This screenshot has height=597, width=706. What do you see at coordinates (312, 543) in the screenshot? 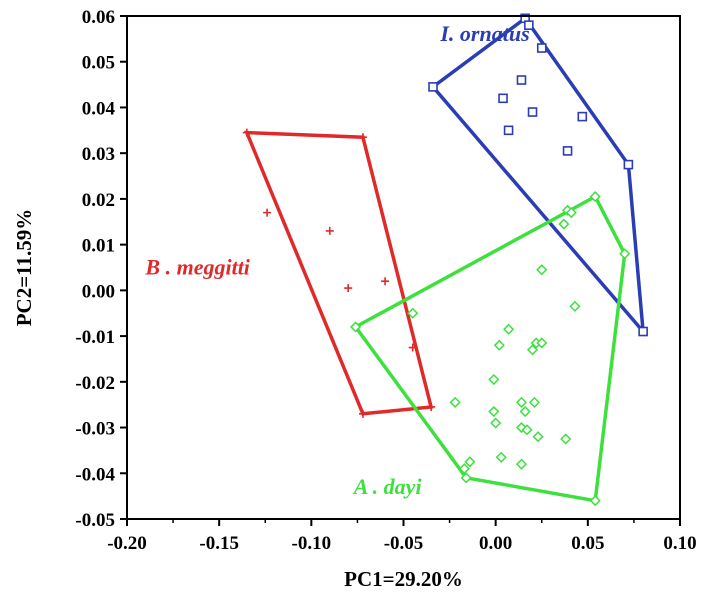
I see `x-tick-label: -0.10` at bounding box center [312, 543].